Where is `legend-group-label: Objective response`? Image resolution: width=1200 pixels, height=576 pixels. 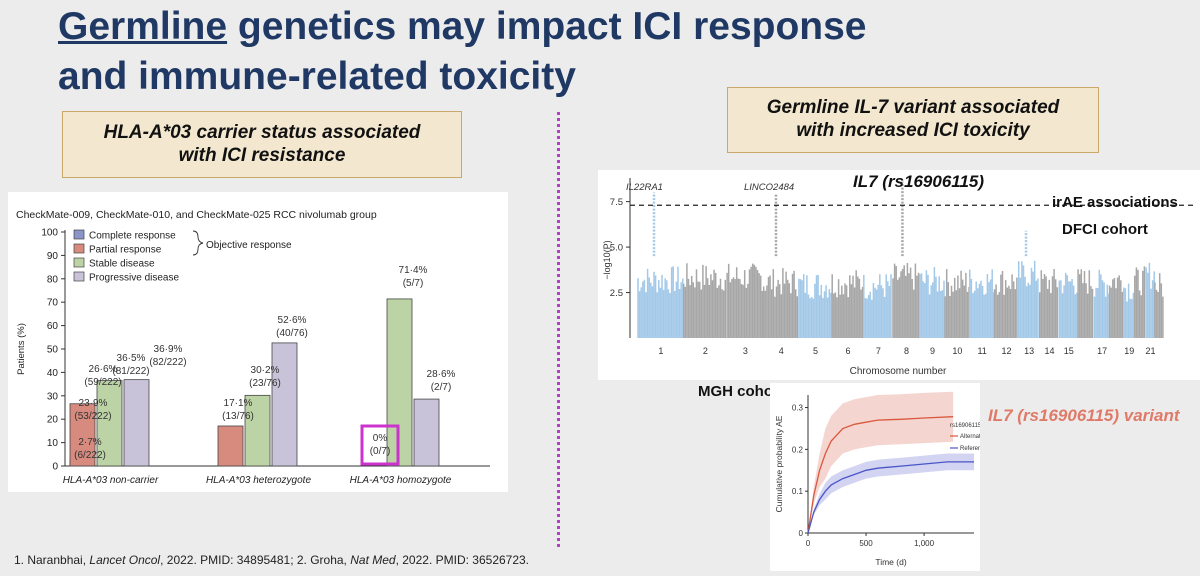
legend-group-label: Objective response is located at coordinates (249, 245).